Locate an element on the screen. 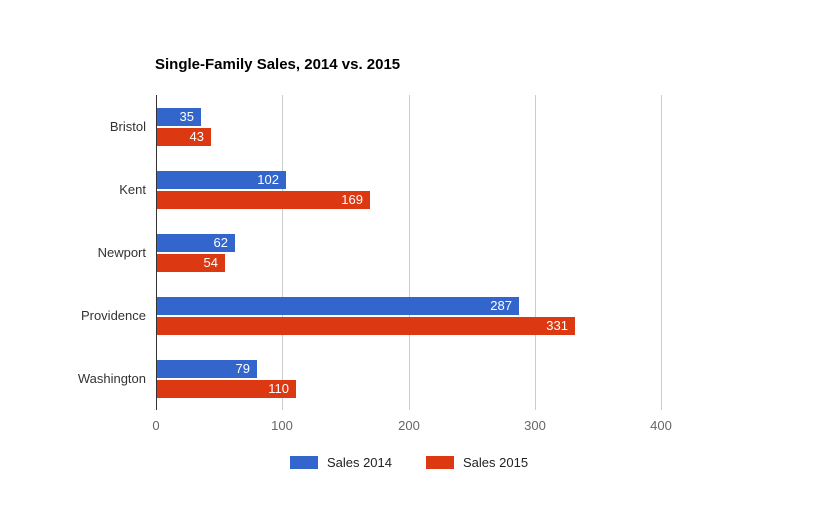  bar-value-label: 79 is located at coordinates (242, 368).